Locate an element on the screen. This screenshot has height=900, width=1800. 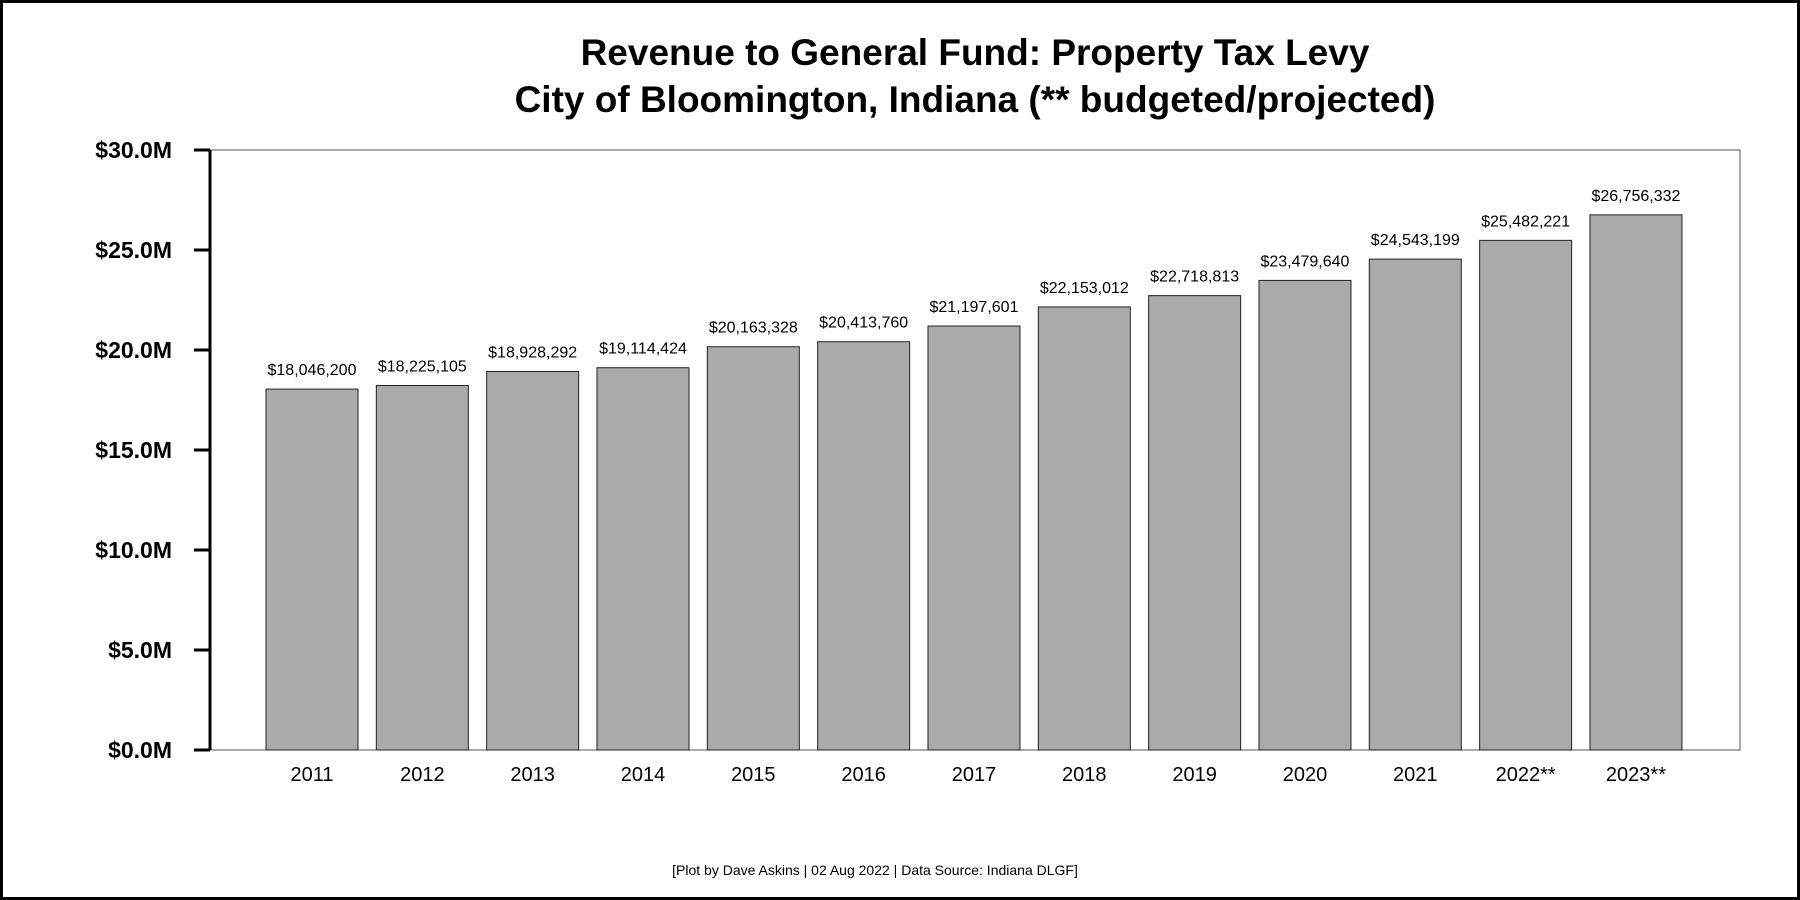
y-tick-label: $20.0M is located at coordinates (133, 350).